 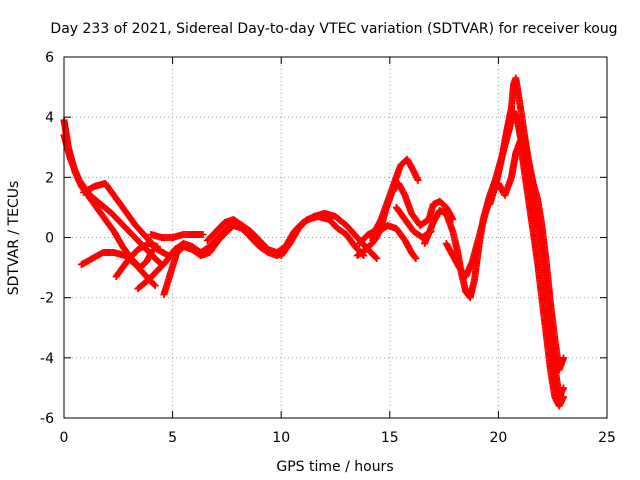 What do you see at coordinates (14, 238) in the screenshot?
I see `y-axis-title: SDTVAR / TECUs` at bounding box center [14, 238].